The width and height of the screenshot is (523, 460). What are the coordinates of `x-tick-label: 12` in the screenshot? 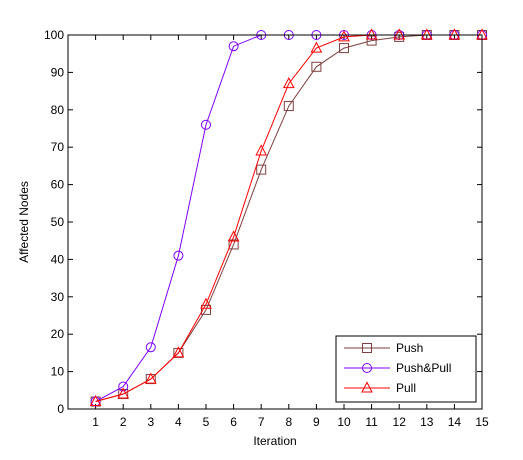 It's located at (400, 422).